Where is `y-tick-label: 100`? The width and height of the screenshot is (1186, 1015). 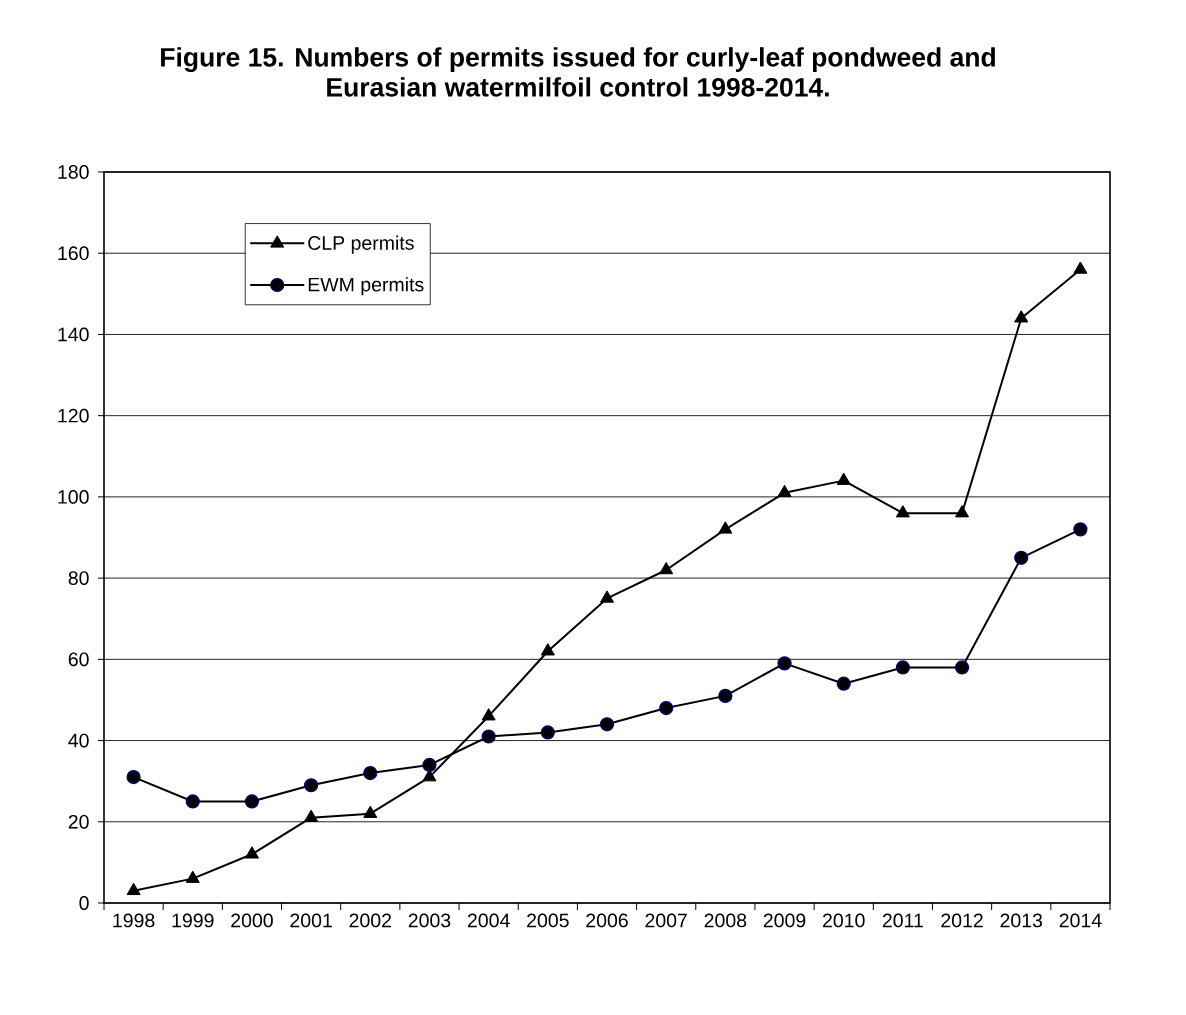
y-tick-label: 100 is located at coordinates (73, 496).